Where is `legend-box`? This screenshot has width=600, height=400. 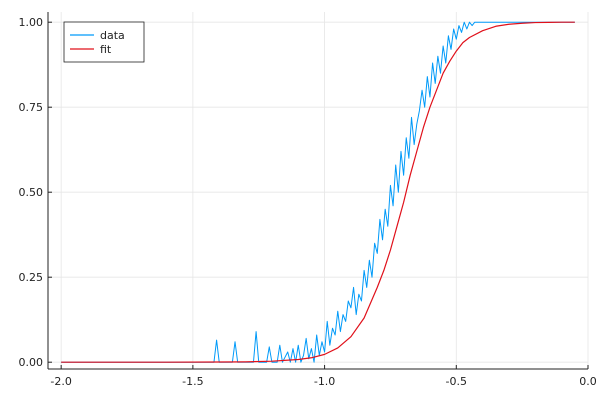 legend-box is located at coordinates (104, 42).